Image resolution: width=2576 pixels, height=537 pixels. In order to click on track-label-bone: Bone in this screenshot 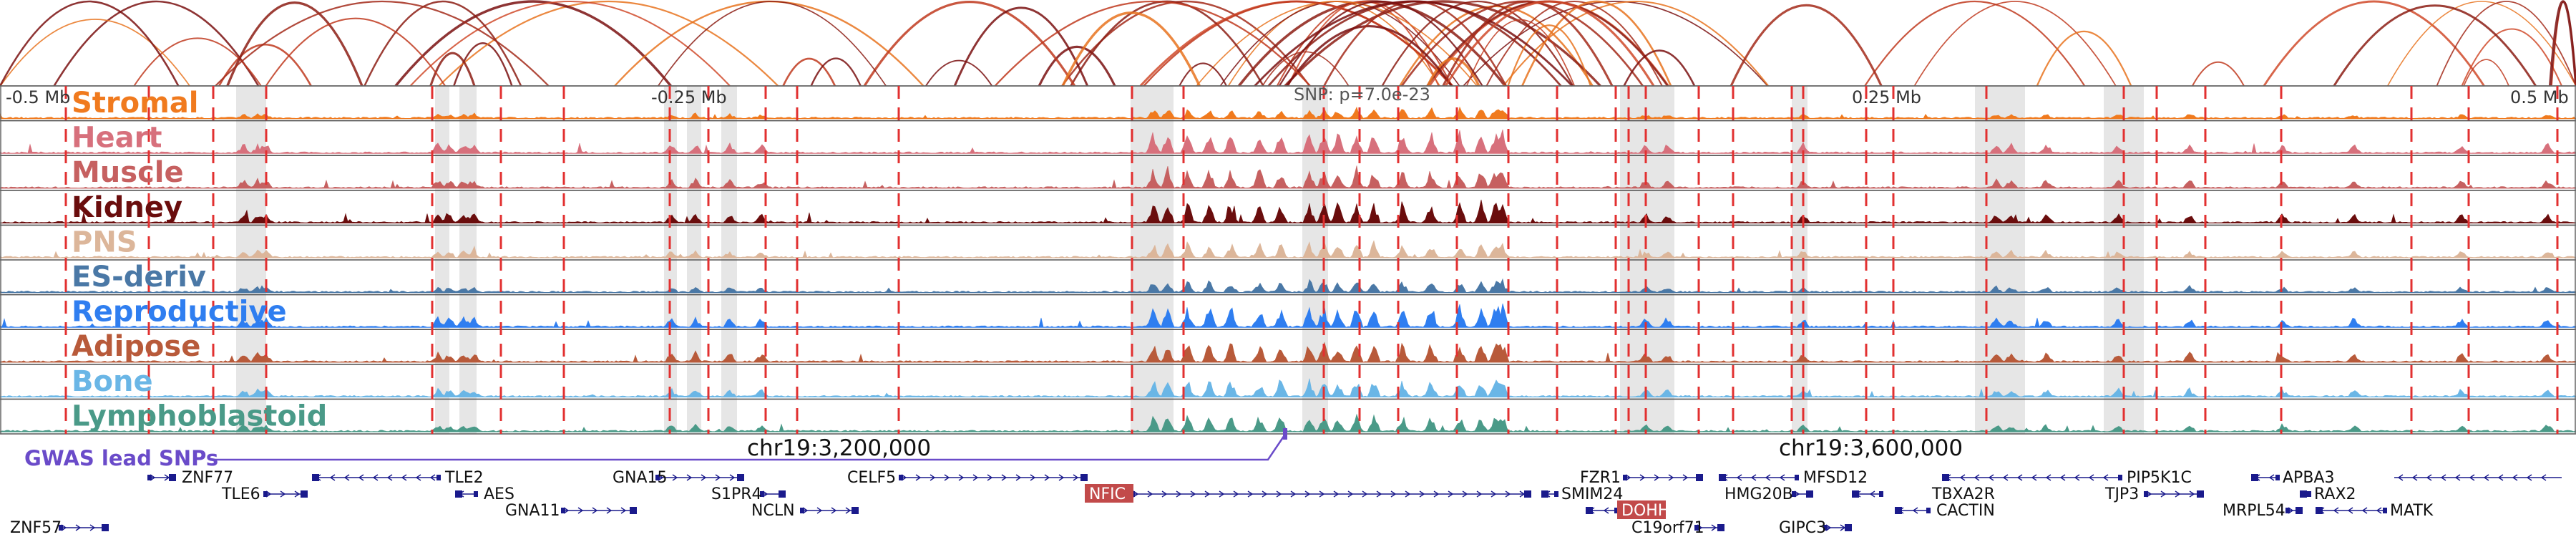, I will do `click(112, 381)`.